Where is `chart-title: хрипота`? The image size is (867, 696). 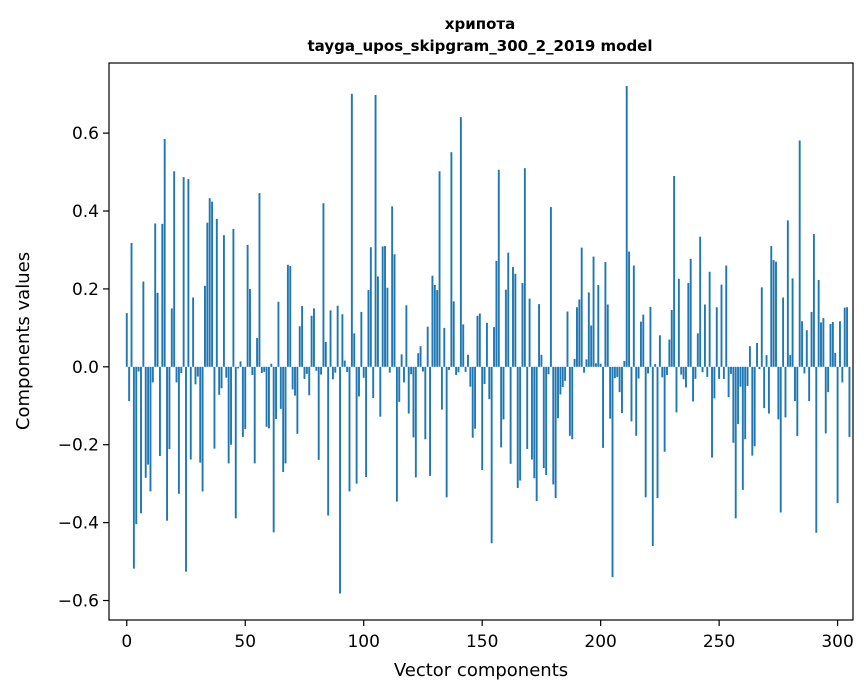 chart-title: хрипота is located at coordinates (480, 24).